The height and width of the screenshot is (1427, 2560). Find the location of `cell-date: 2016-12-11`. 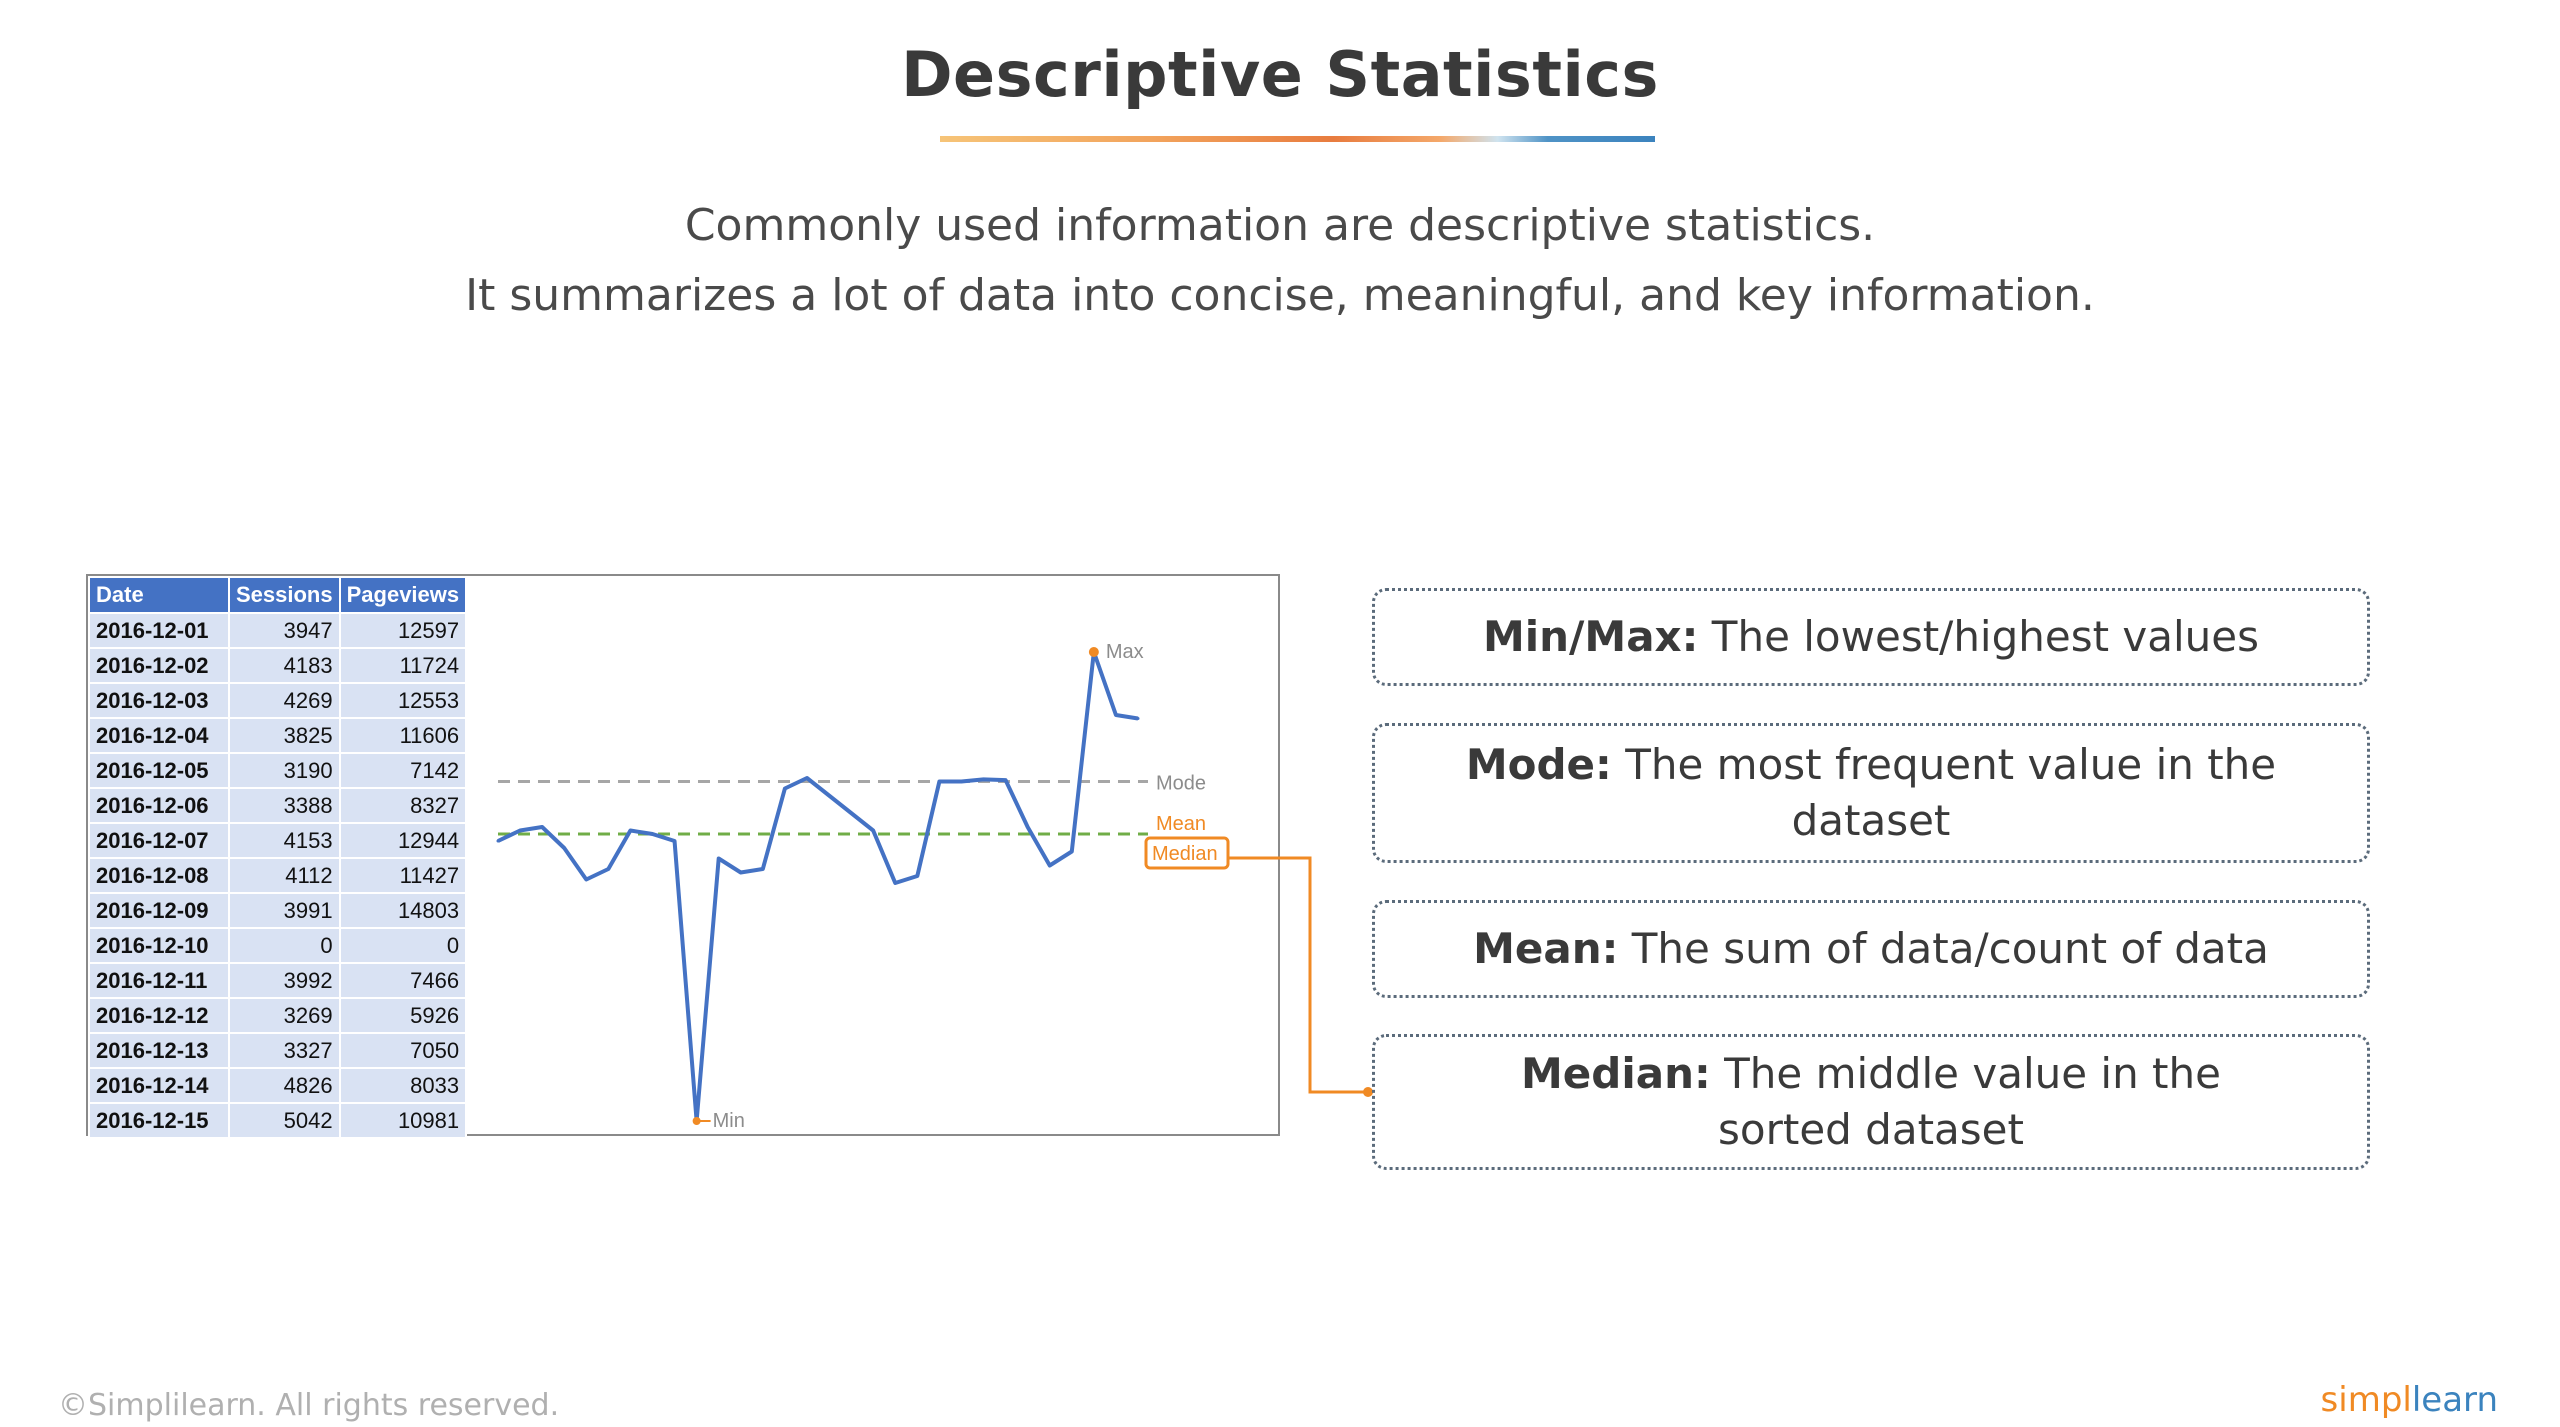

cell-date: 2016-12-11 is located at coordinates (159, 980).